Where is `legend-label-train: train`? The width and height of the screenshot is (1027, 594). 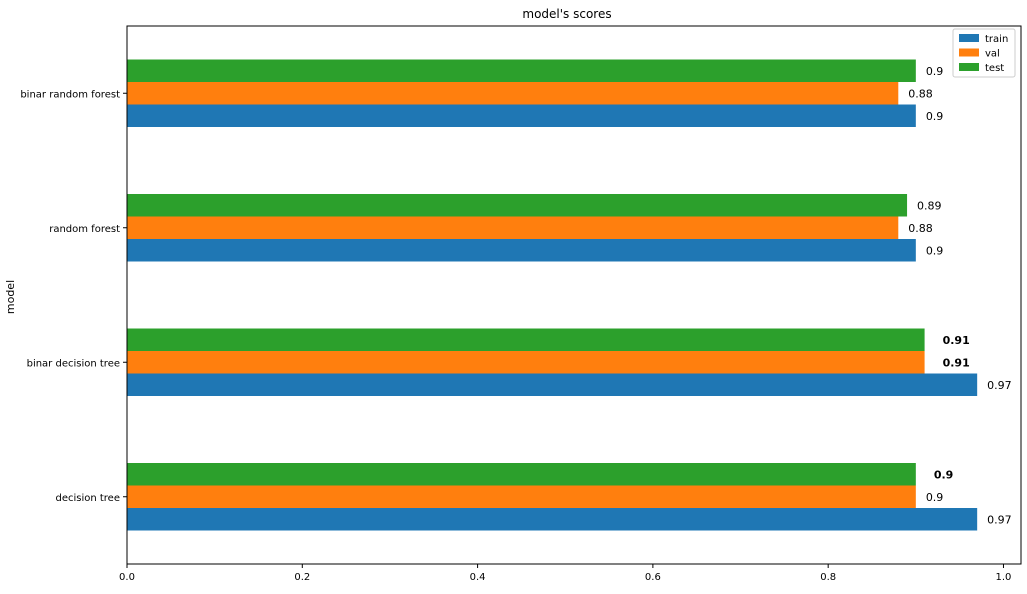 legend-label-train: train is located at coordinates (996, 39).